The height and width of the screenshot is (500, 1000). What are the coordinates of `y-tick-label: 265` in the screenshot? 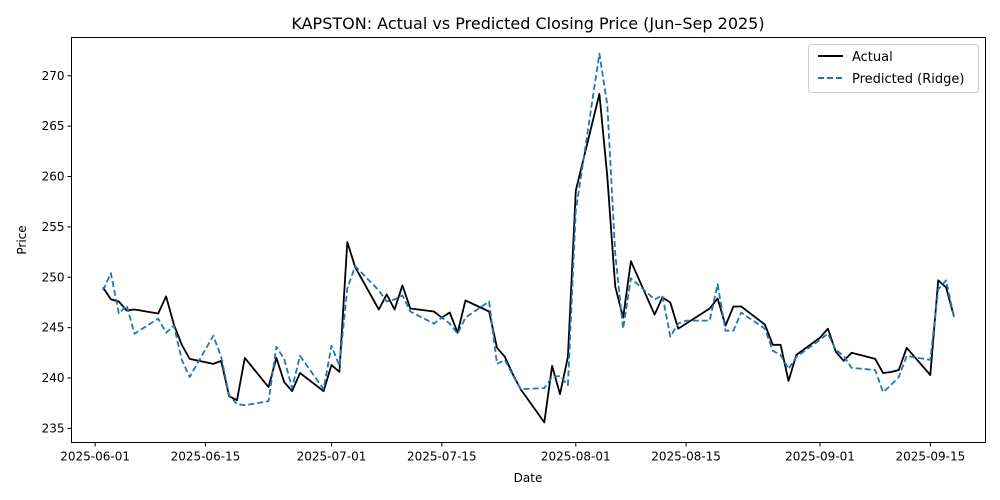 It's located at (53, 126).